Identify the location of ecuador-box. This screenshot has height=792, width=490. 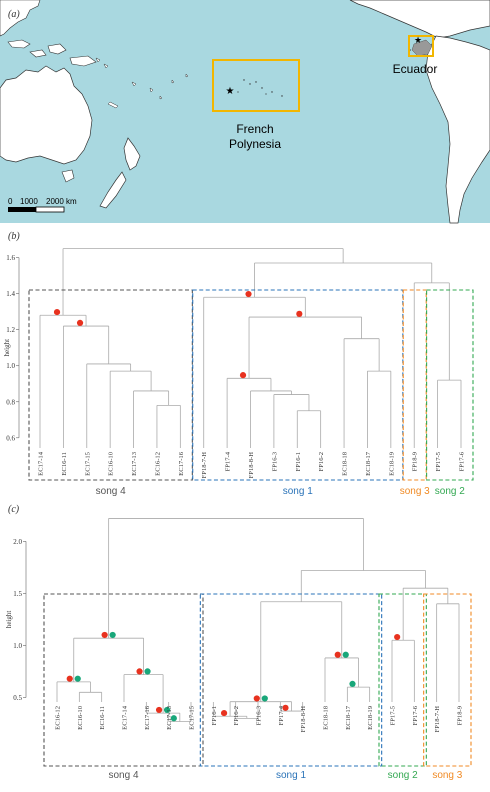
(421, 46).